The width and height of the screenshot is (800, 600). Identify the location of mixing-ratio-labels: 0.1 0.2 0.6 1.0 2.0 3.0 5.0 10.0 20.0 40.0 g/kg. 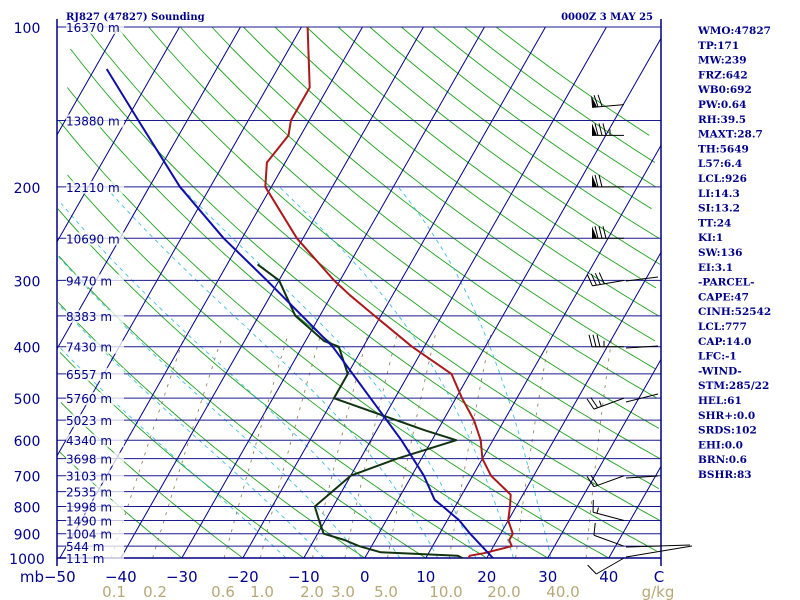
(388, 591).